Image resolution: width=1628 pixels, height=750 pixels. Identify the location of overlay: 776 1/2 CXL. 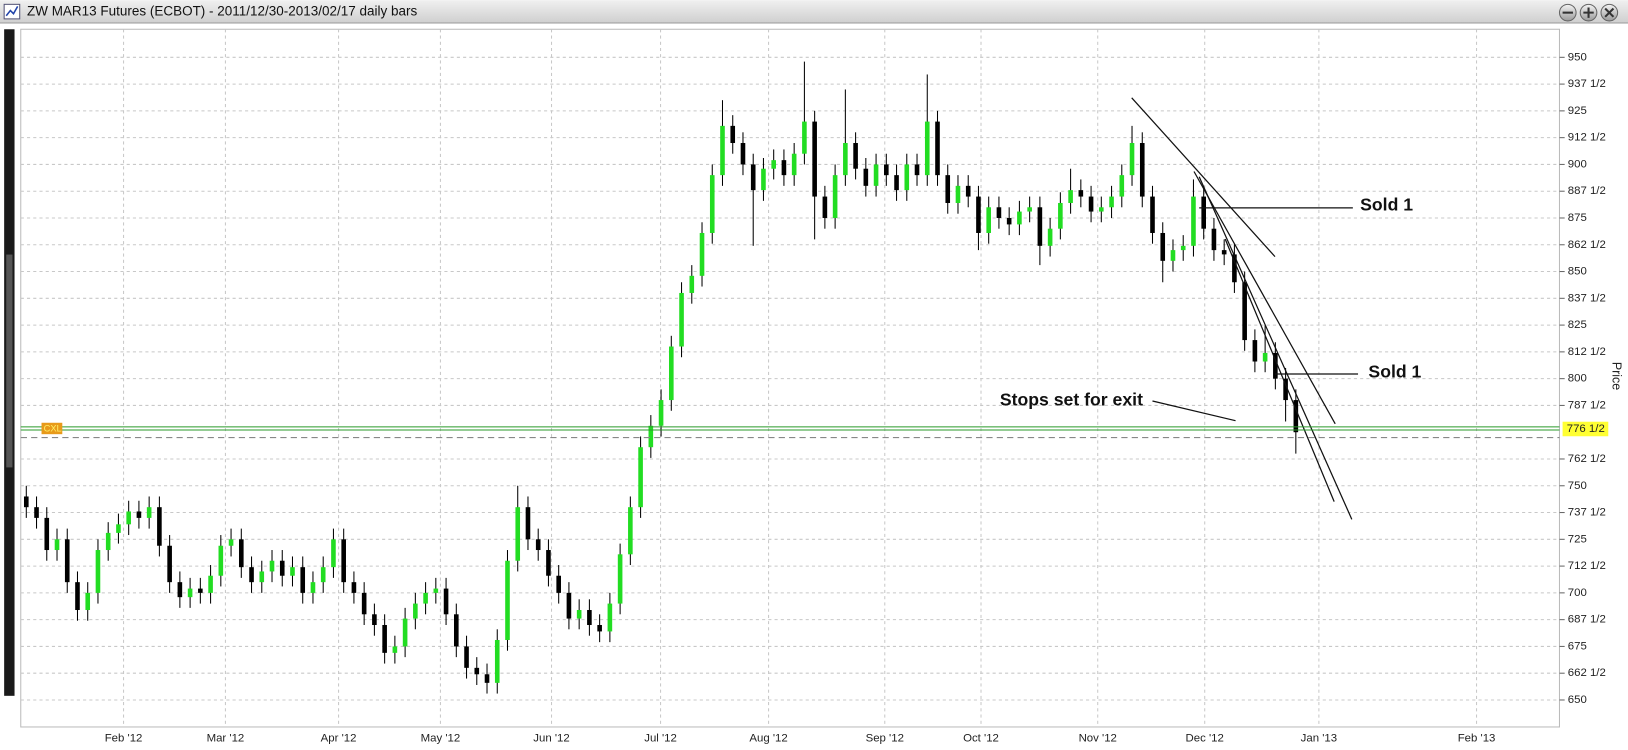
(814, 430).